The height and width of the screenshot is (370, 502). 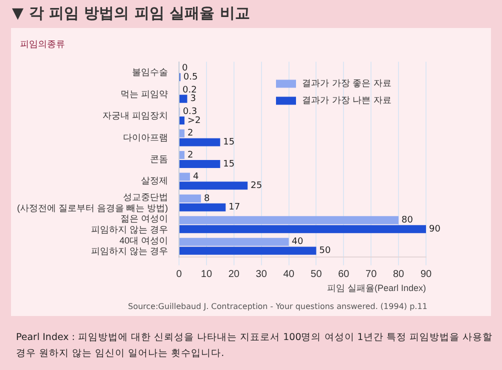 What do you see at coordinates (344, 274) in the screenshot?
I see `x-tick-label: 60` at bounding box center [344, 274].